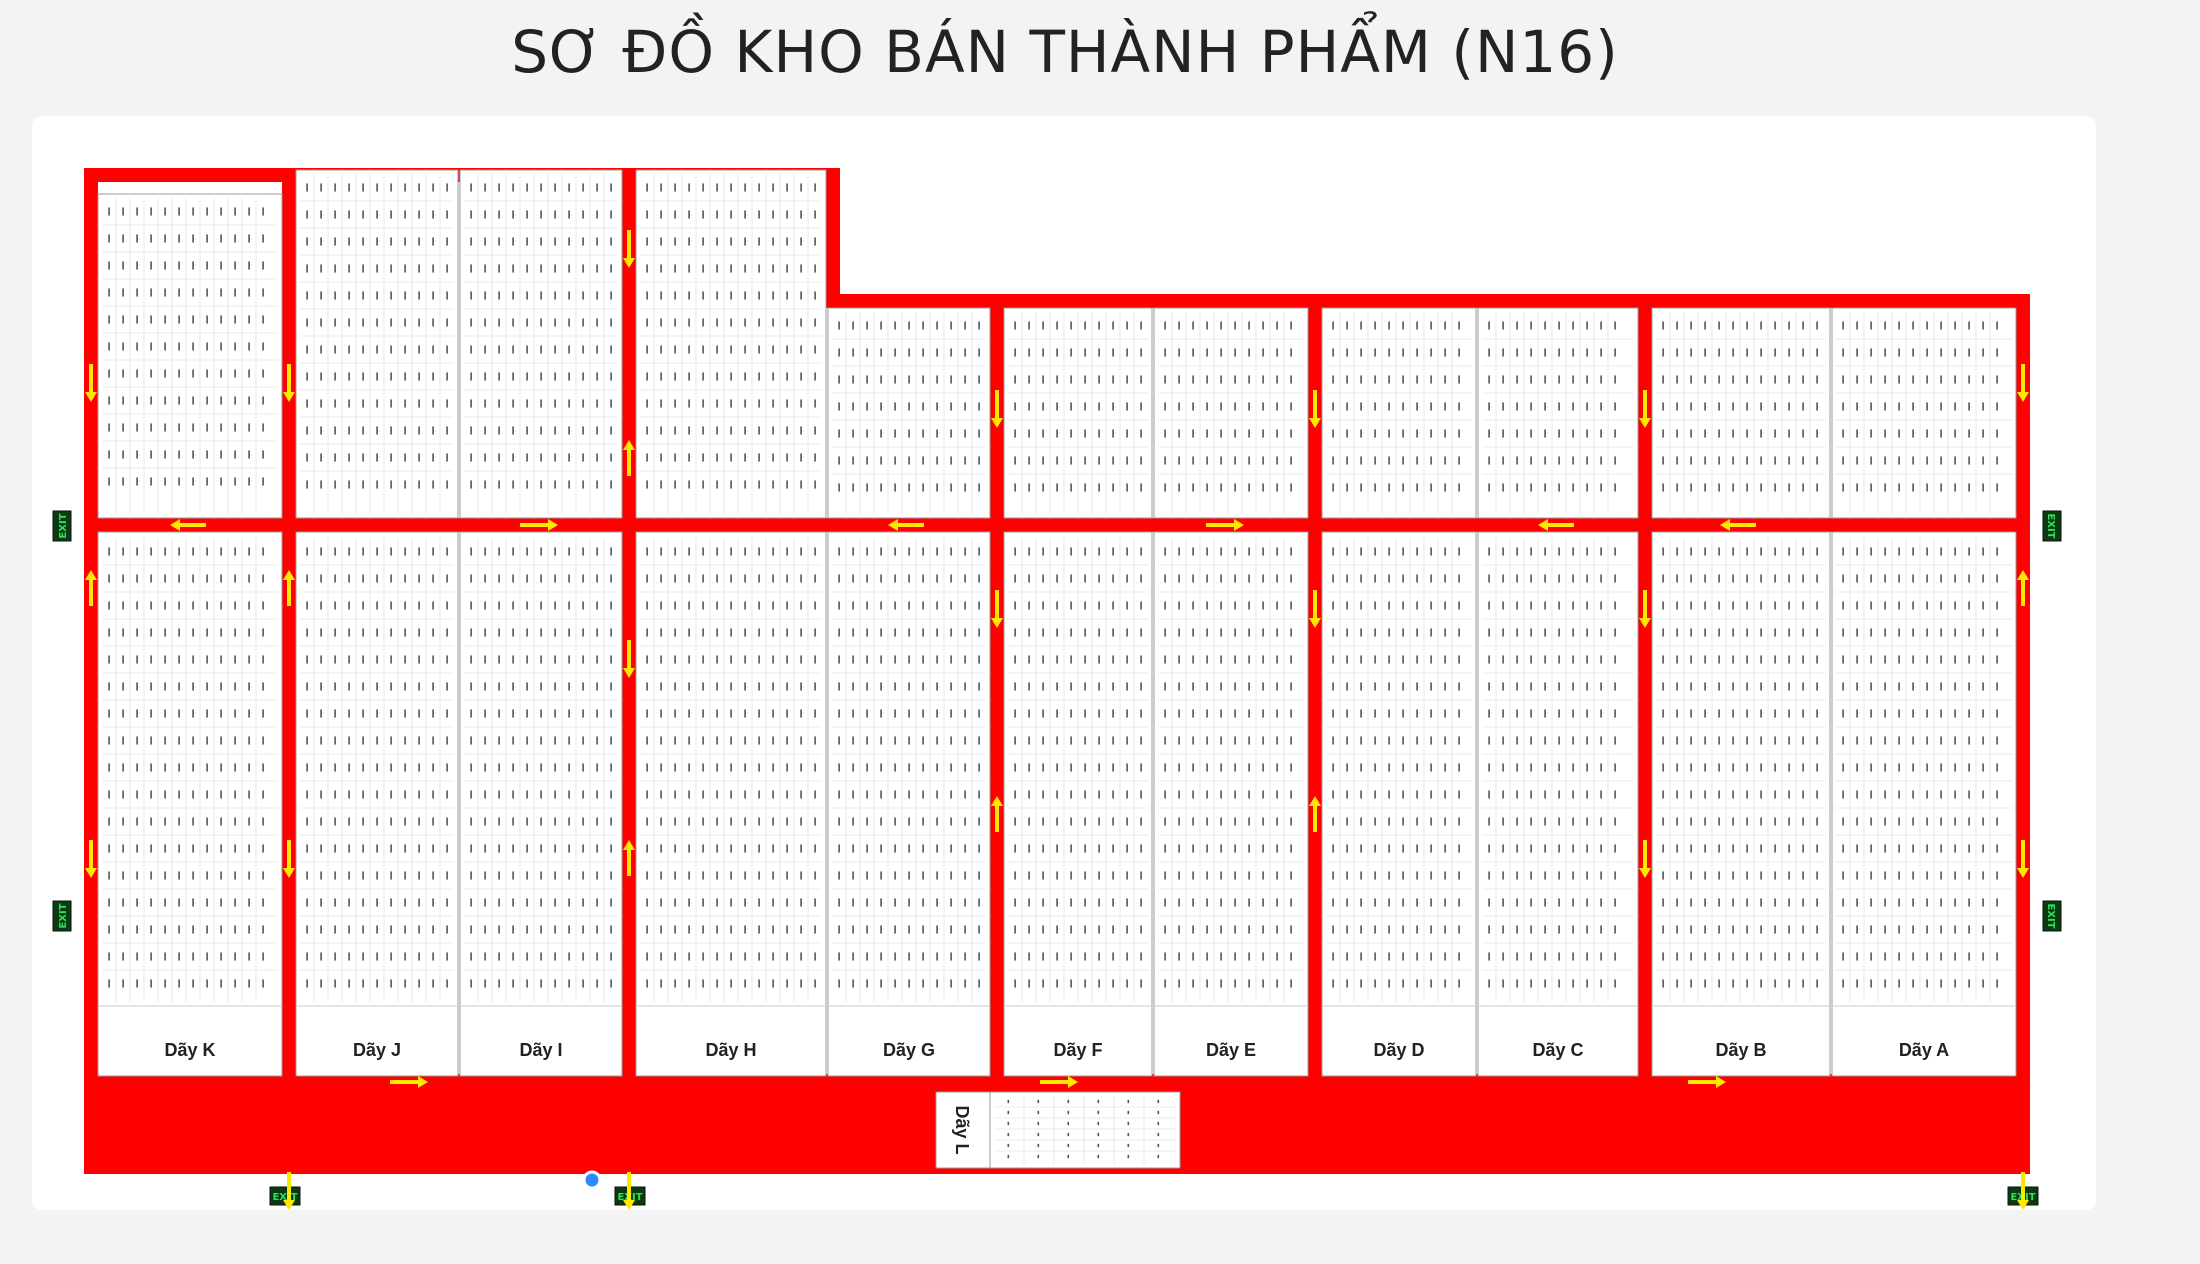 The width and height of the screenshot is (2200, 1264). Describe the element at coordinates (377, 1050) in the screenshot. I see `row-label-J: Dãy J` at that location.